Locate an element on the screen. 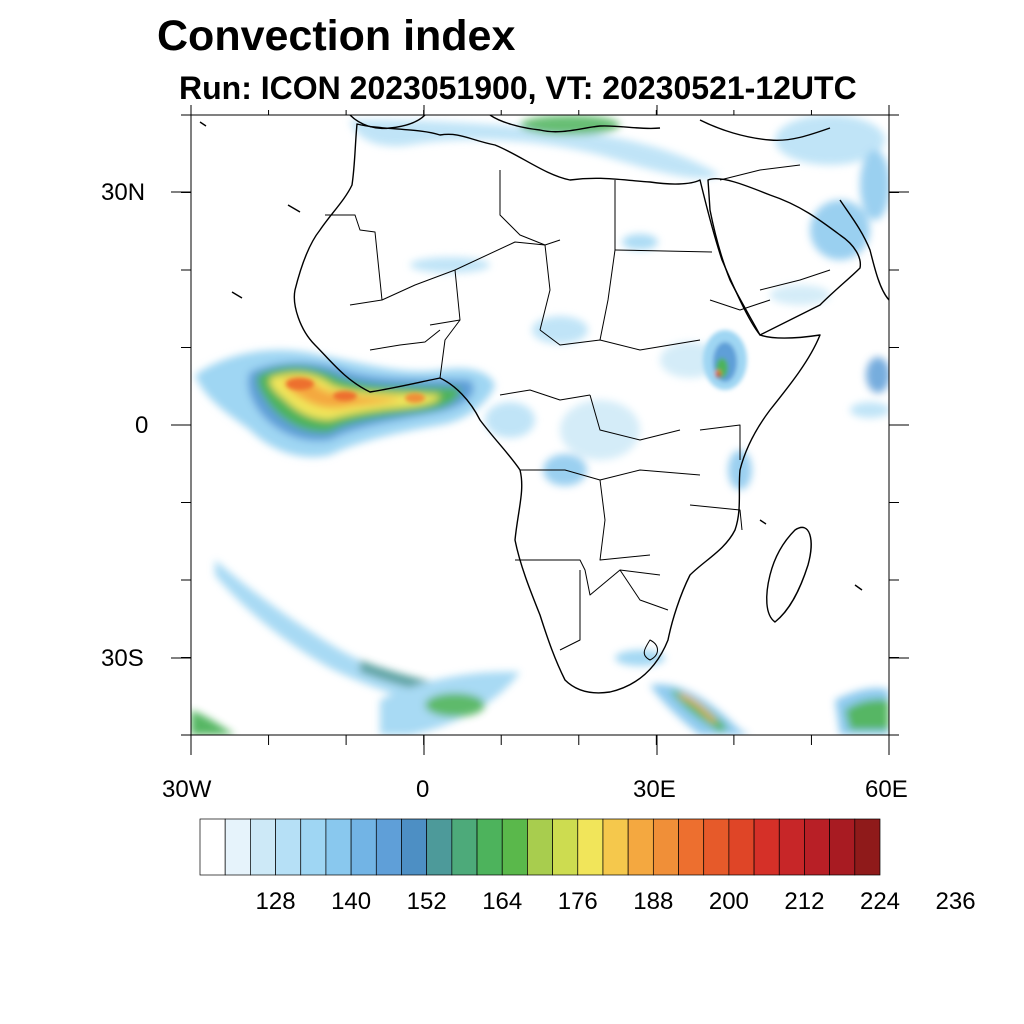 This screenshot has height=1024, width=1024. lon-label-30e: 30E is located at coordinates (654, 789).